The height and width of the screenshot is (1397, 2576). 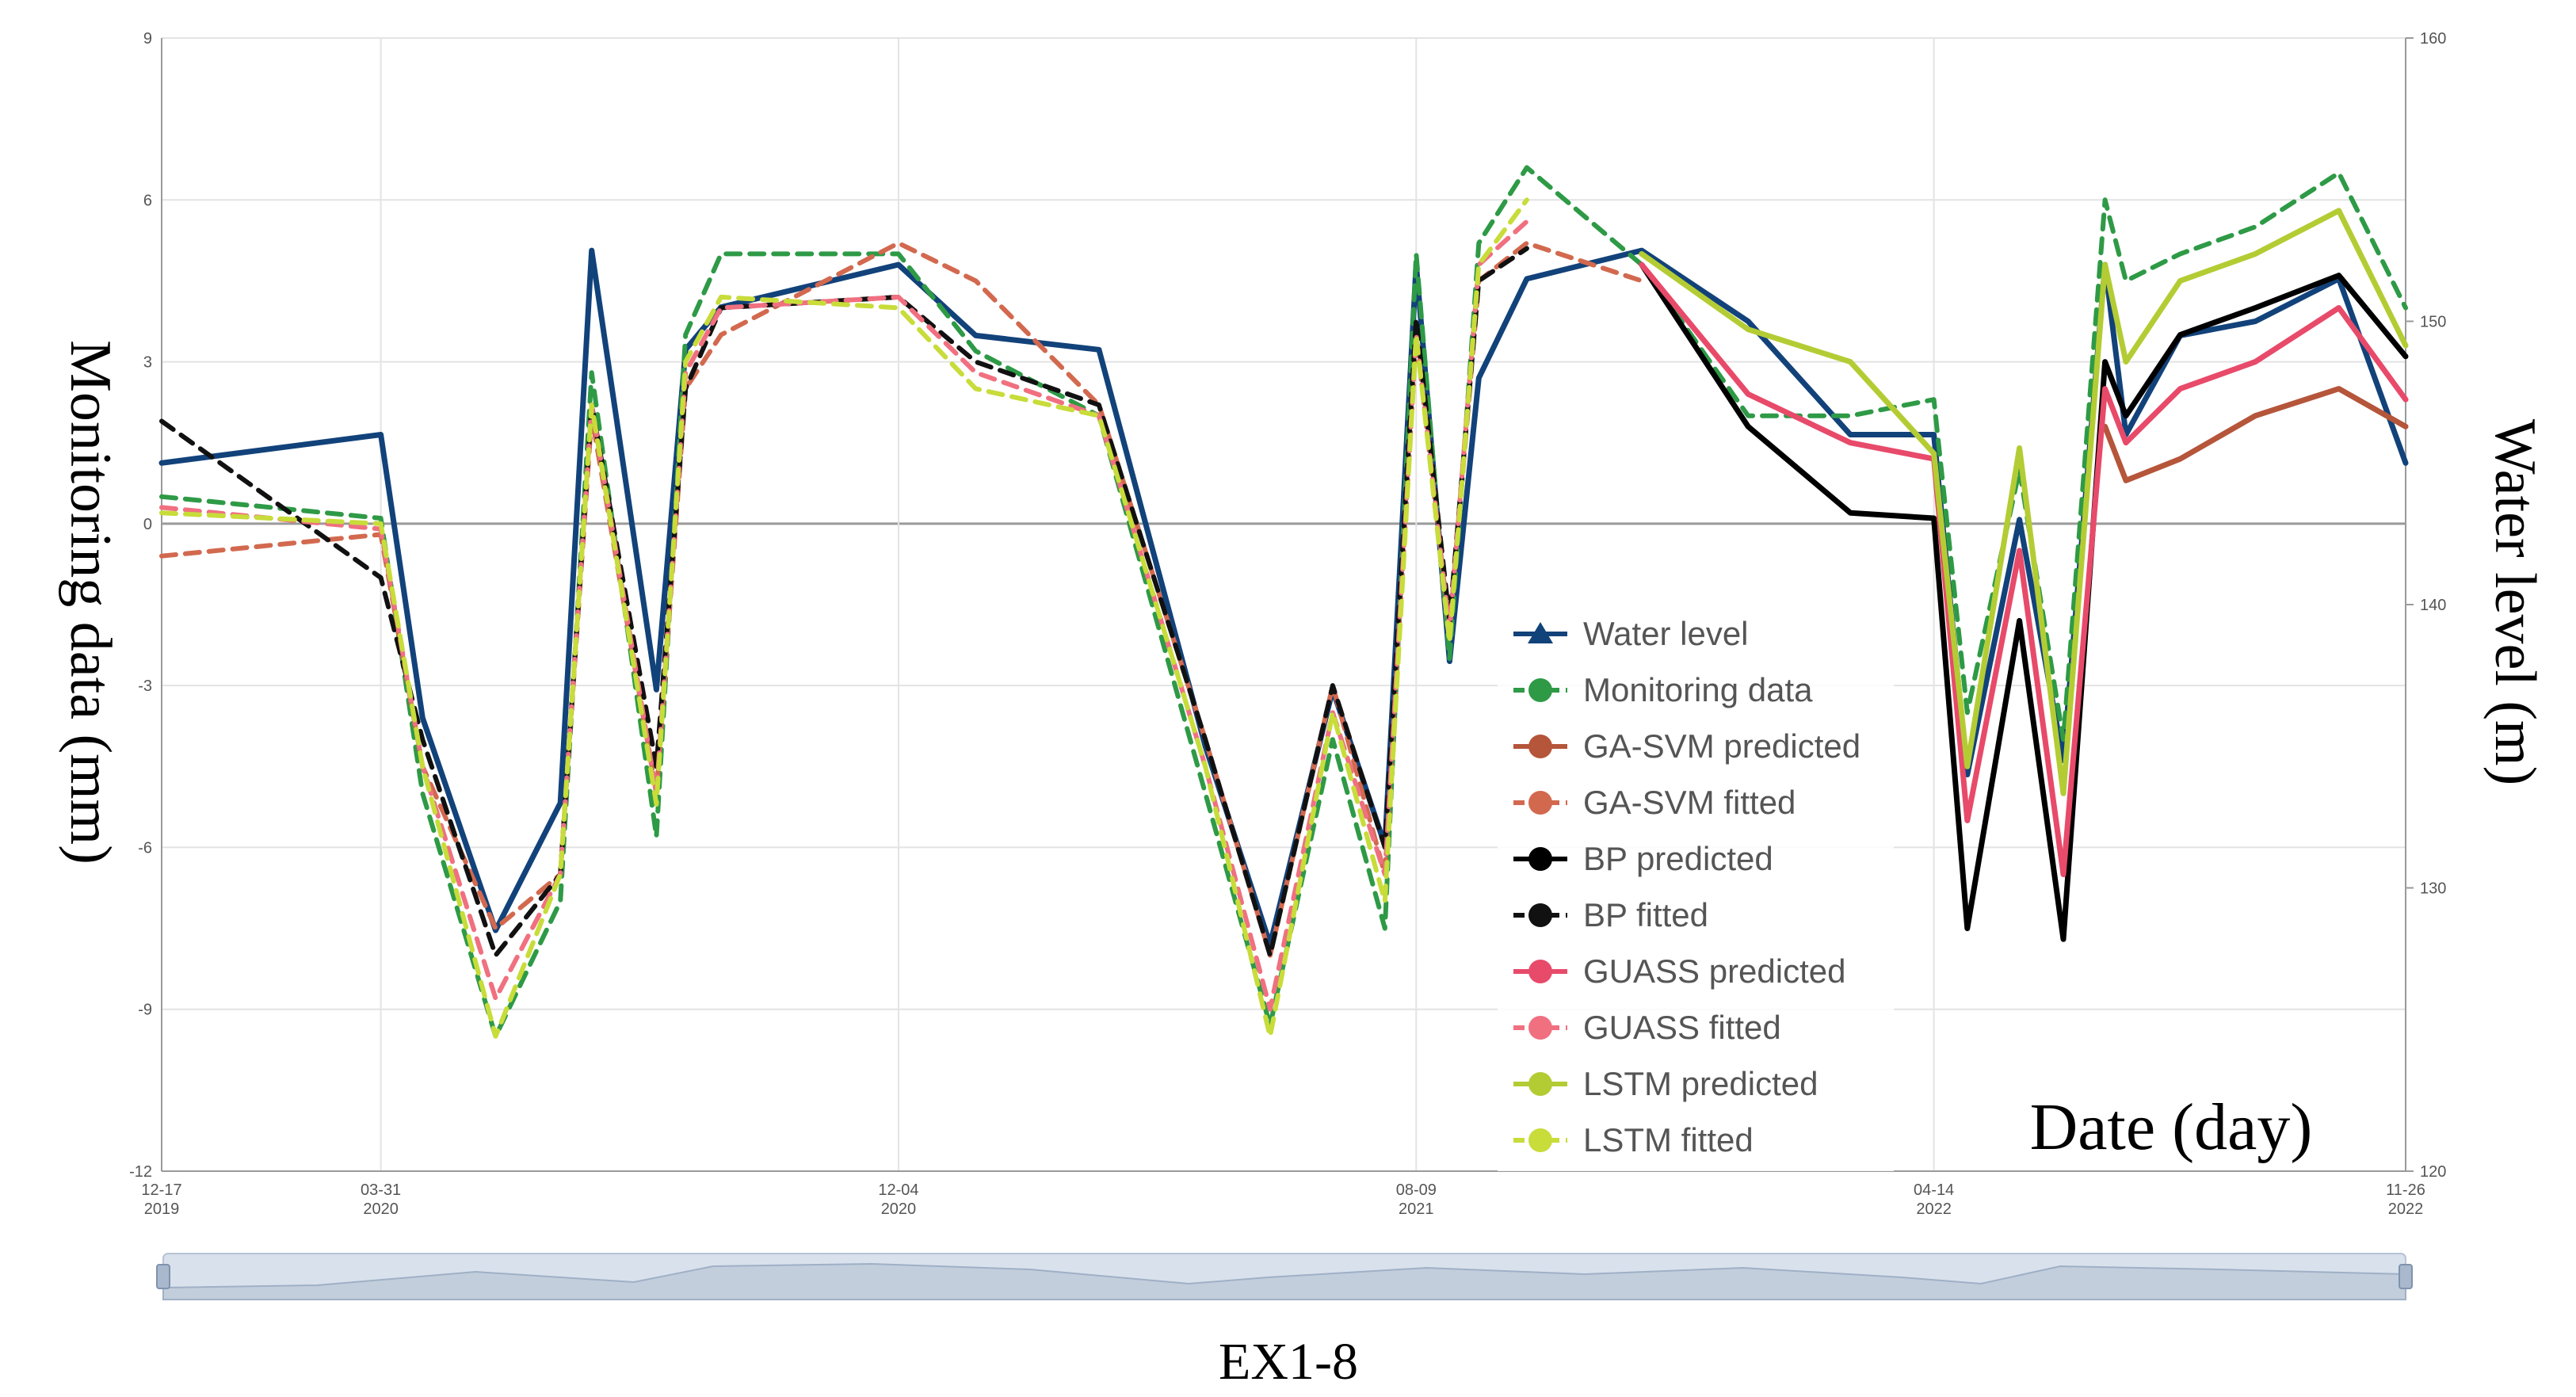 What do you see at coordinates (1690, 802) in the screenshot?
I see `legend-label-ga-svm-fitted: GA-SVM fitted` at bounding box center [1690, 802].